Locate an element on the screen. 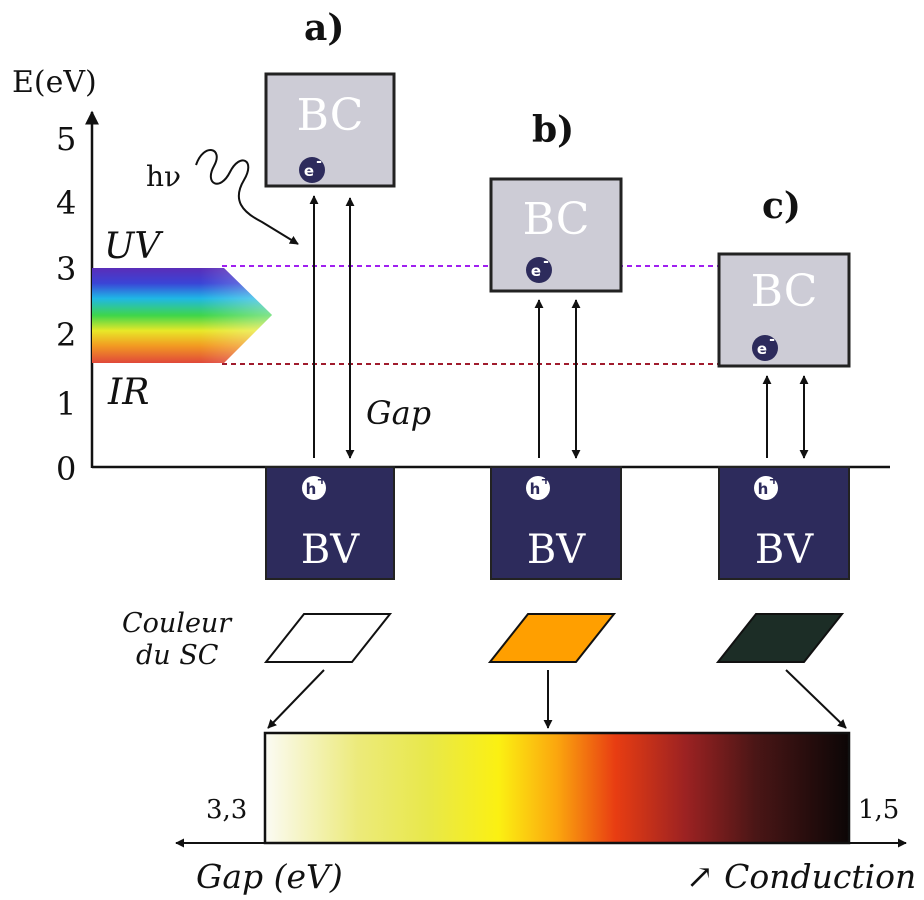 This screenshot has height=900, width=924. case-a-hole: h + is located at coordinates (314, 486).